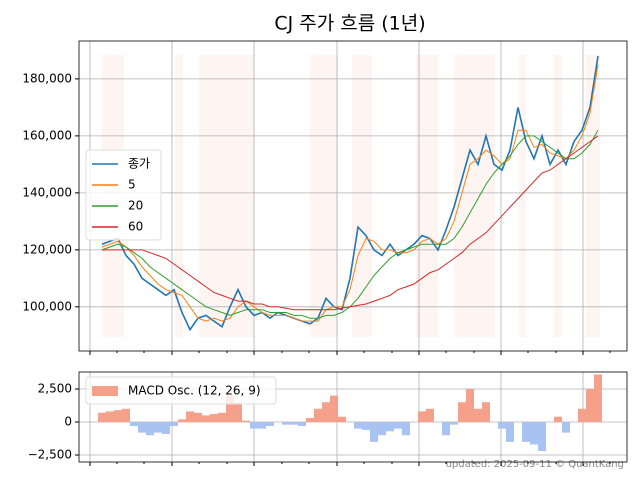 The image size is (640, 480). What do you see at coordinates (105, 391) in the screenshot?
I see `legend-swatch` at bounding box center [105, 391].